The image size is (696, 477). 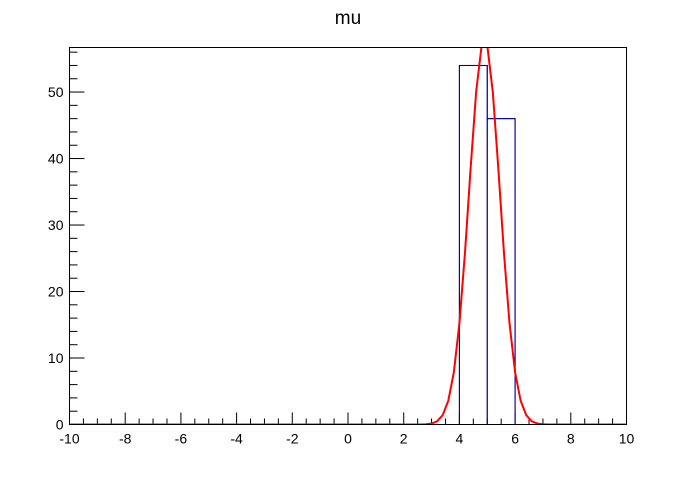 I want to click on x-tick-label: 8, so click(x=571, y=439).